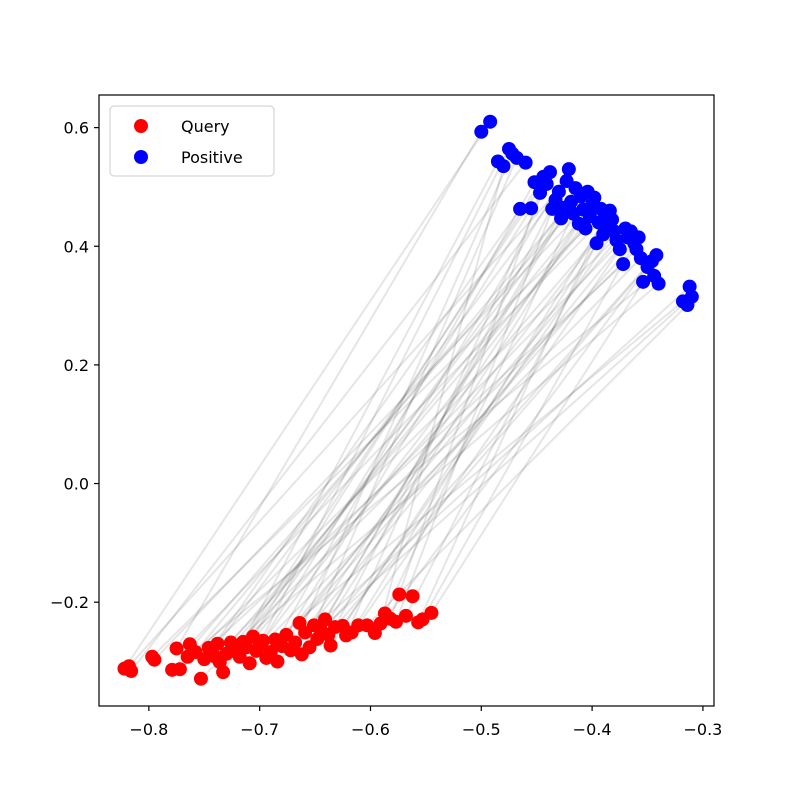  I want to click on legend: Query Positive, so click(192, 141).